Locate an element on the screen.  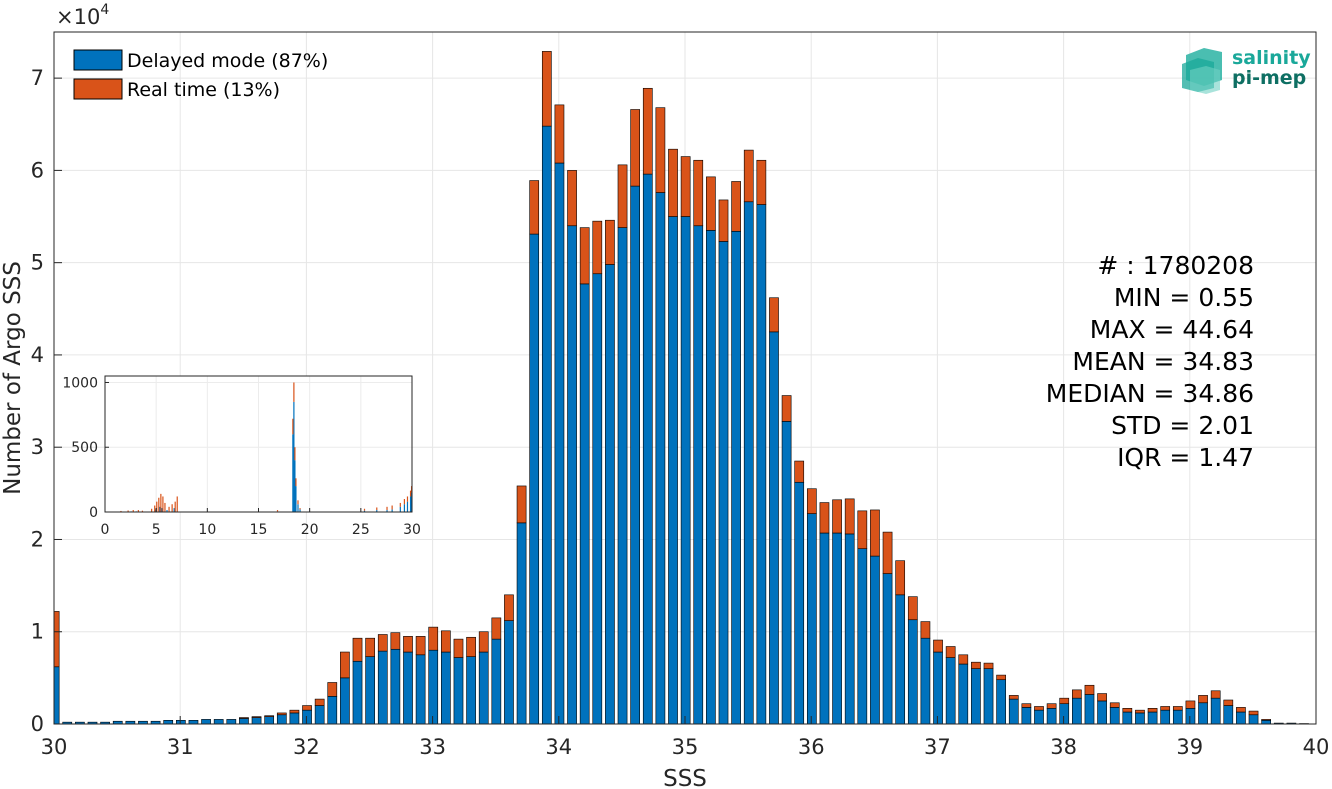
legend: Delayed mode (87%) Real time (13%) is located at coordinates (200, 75).